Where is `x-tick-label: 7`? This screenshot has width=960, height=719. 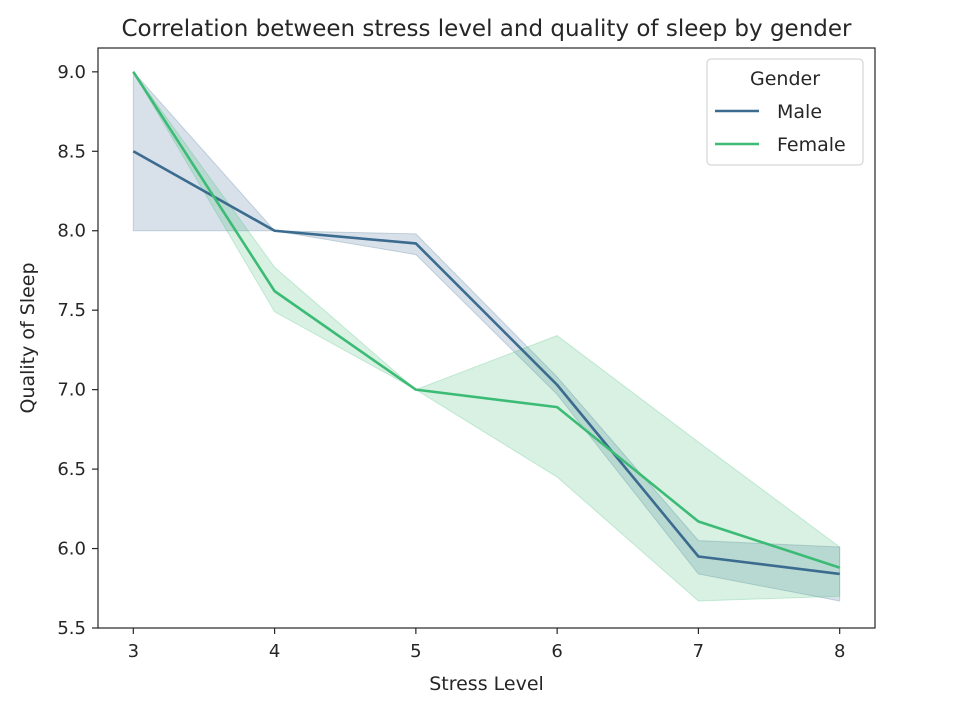 x-tick-label: 7 is located at coordinates (698, 651).